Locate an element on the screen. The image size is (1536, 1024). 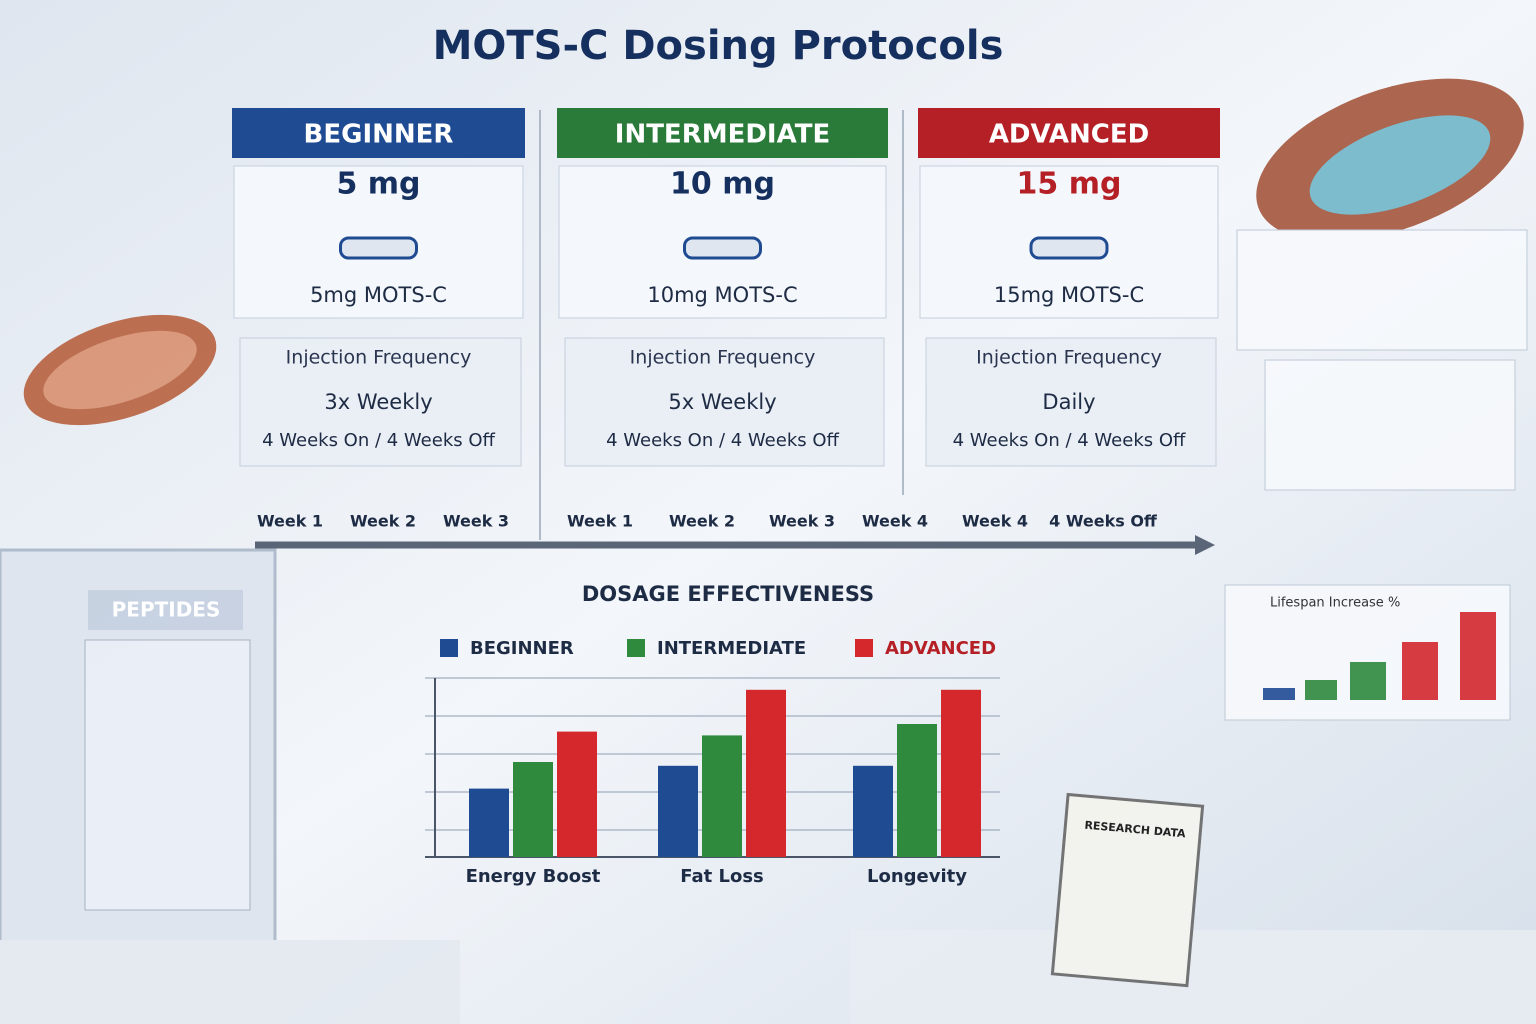
level-label: ADVANCED is located at coordinates (1069, 135).